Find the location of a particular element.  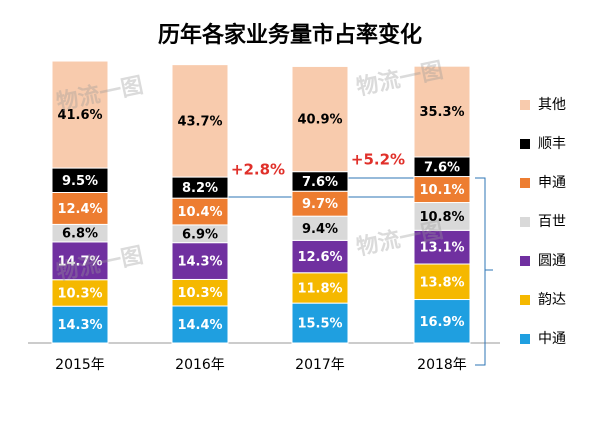

x-tick-label: 2017年 is located at coordinates (320, 365).